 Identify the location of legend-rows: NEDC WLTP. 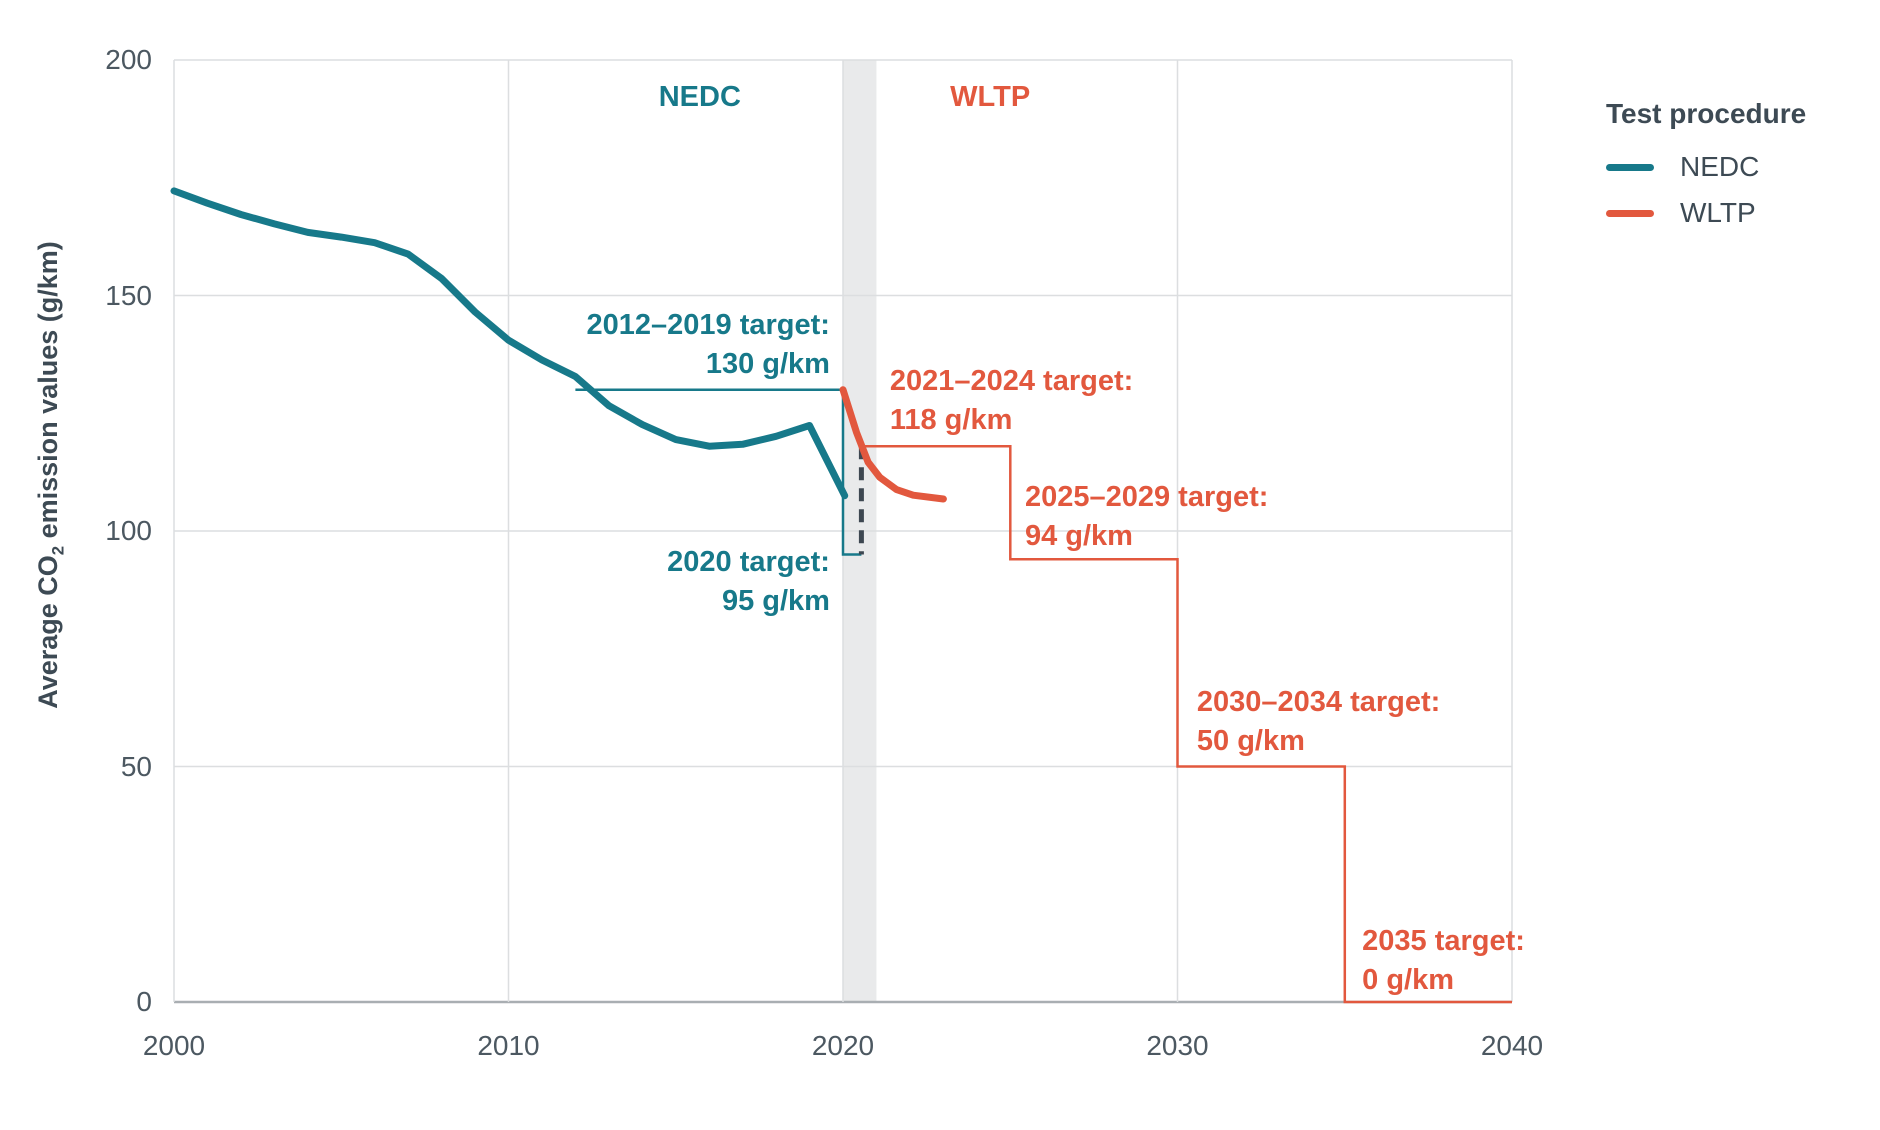
(1706, 190).